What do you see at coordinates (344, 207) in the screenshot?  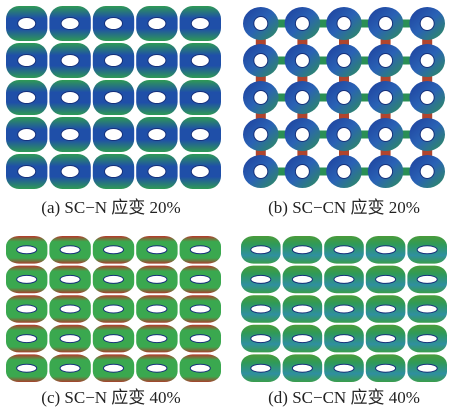 I see `panel-caption: (b) SC−CN 应变 20%` at bounding box center [344, 207].